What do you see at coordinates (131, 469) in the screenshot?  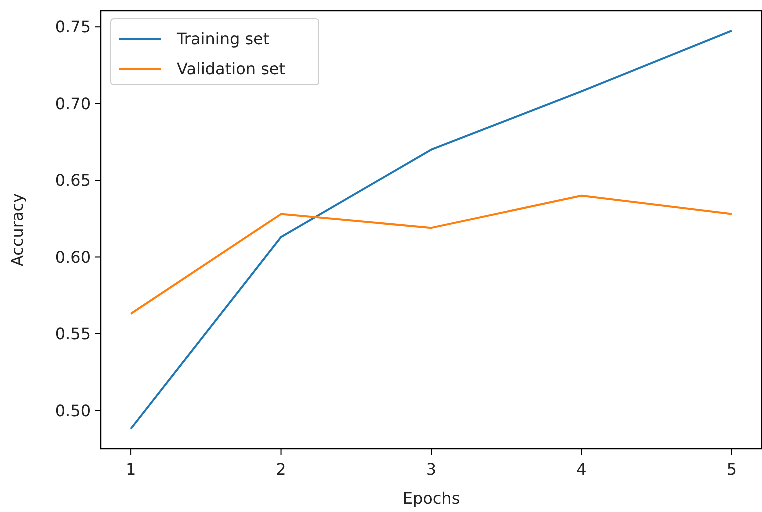 I see `x-tick-label: 1` at bounding box center [131, 469].